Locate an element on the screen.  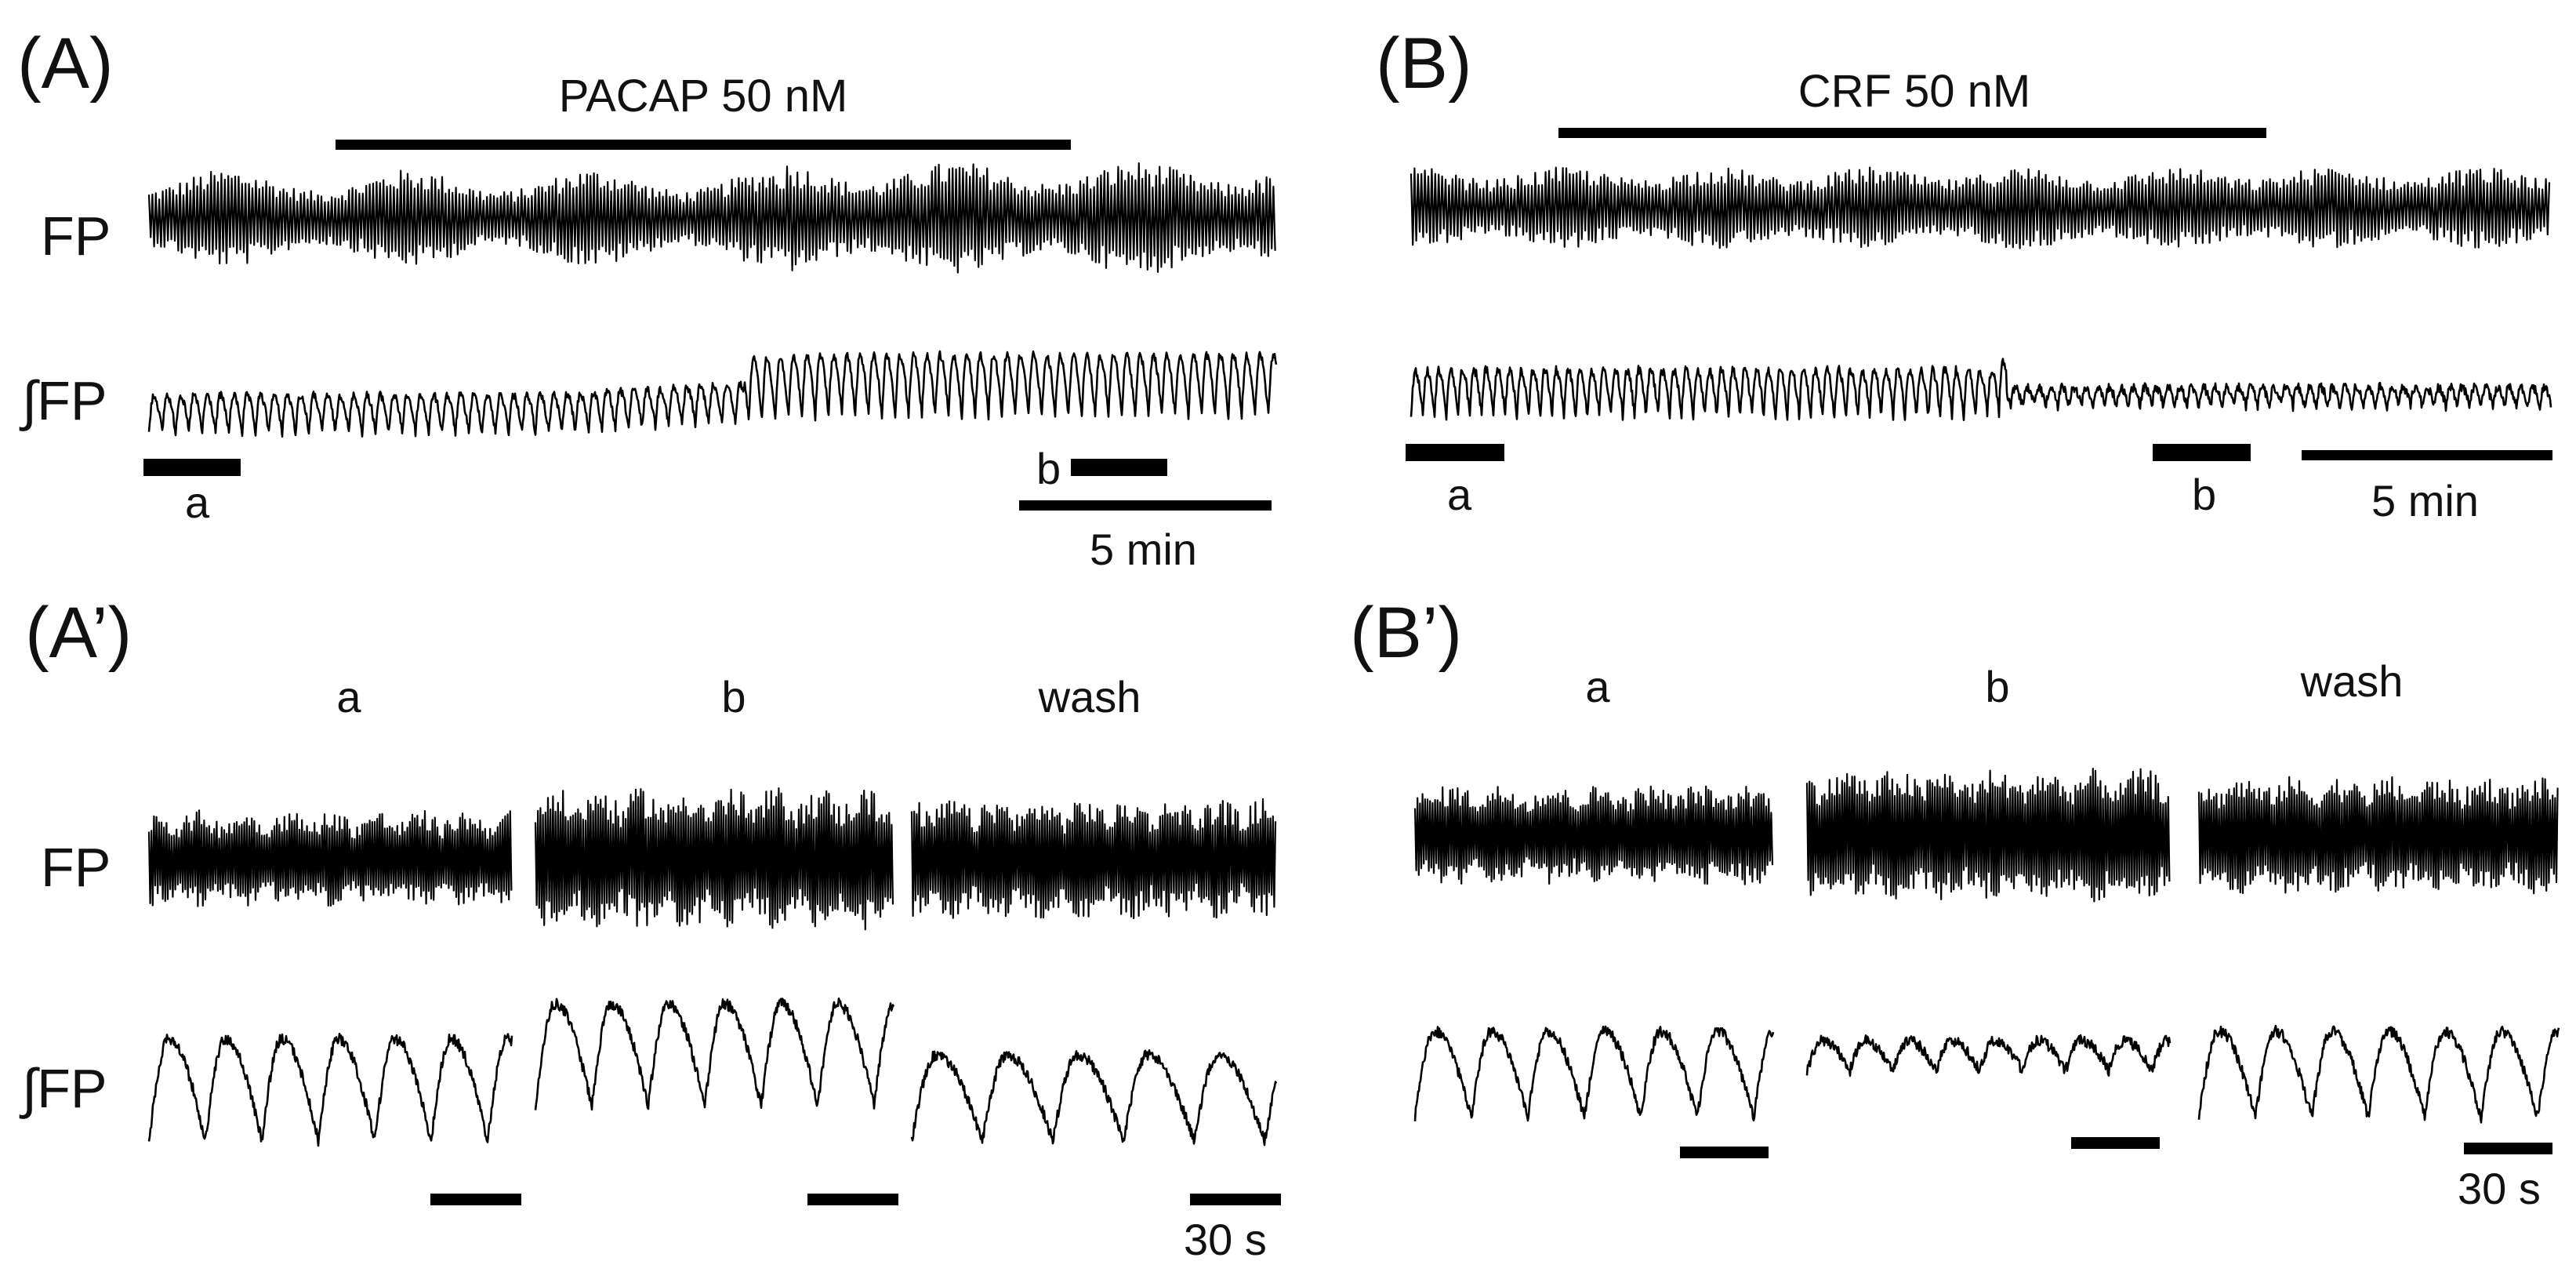
panel-a-prime-bar-b is located at coordinates (852, 1199).